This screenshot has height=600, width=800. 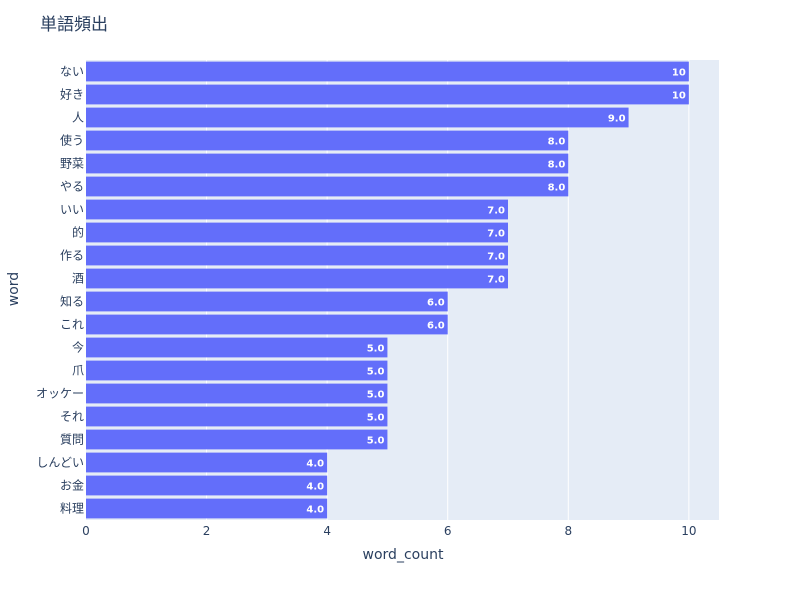 I want to click on y-tick-label: ない, so click(x=72, y=72).